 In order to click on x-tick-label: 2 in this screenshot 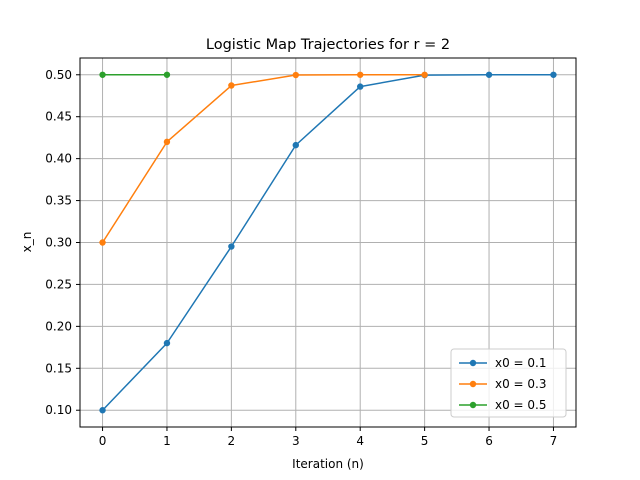, I will do `click(232, 441)`.